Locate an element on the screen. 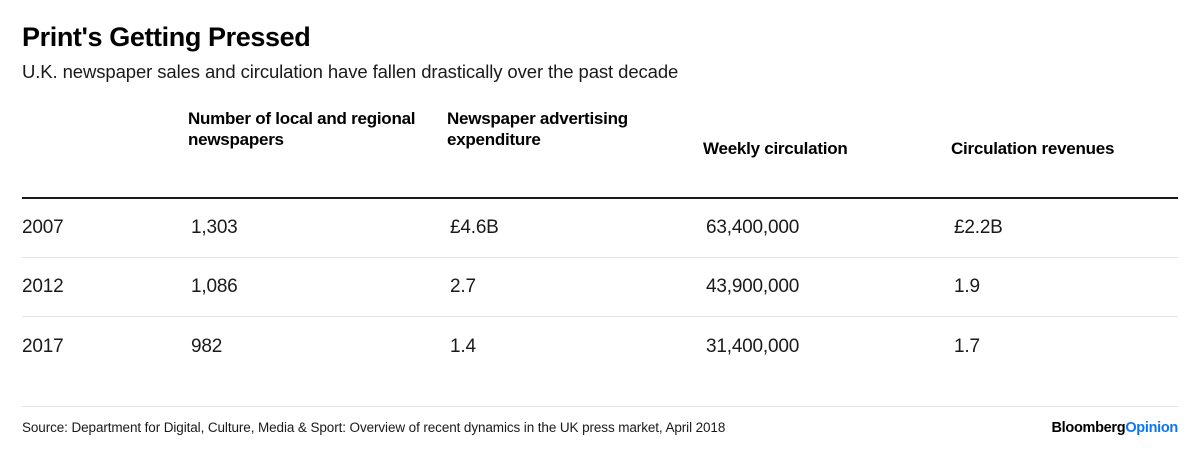  bar-value: £2.2B is located at coordinates (978, 228).